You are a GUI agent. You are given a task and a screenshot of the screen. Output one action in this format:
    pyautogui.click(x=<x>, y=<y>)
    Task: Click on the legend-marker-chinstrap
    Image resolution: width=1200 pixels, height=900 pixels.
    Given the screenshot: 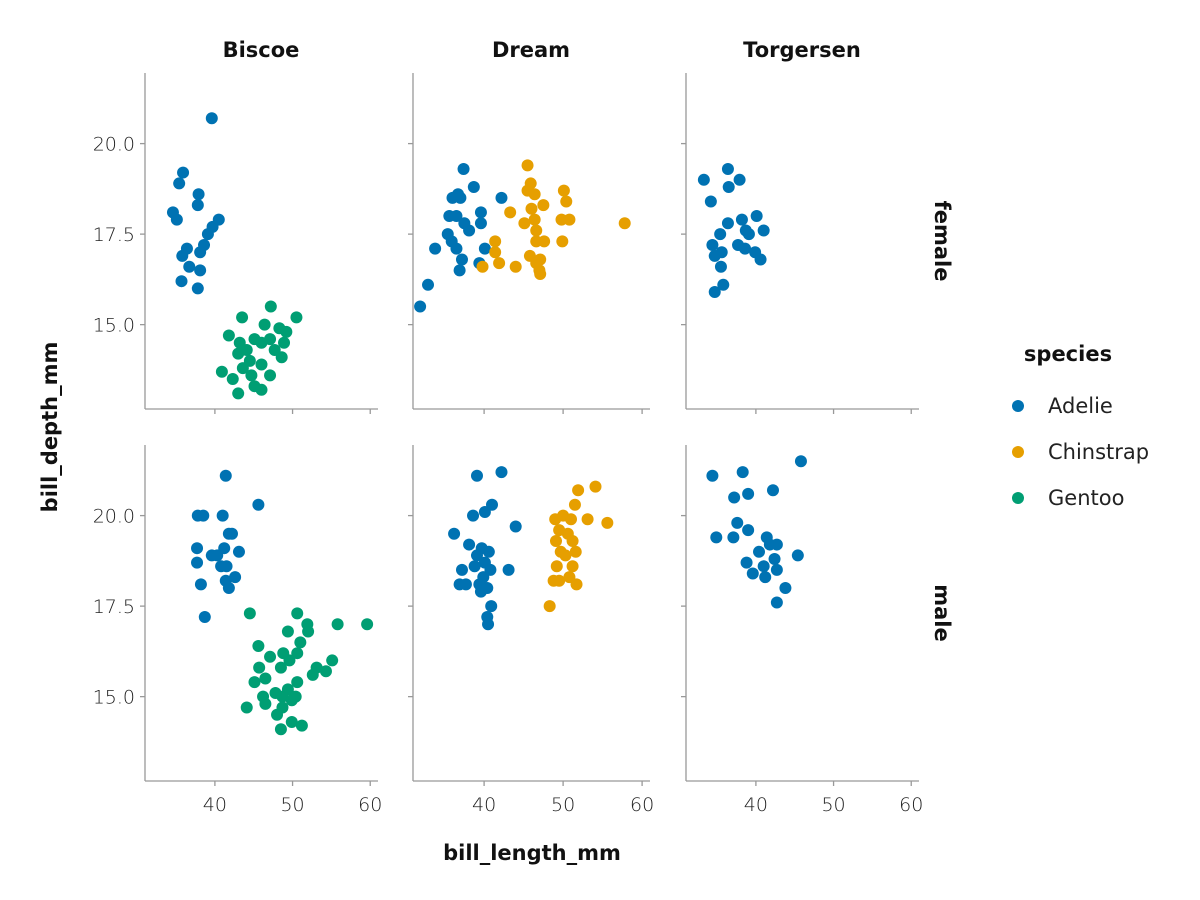 What is the action you would take?
    pyautogui.click(x=1018, y=452)
    